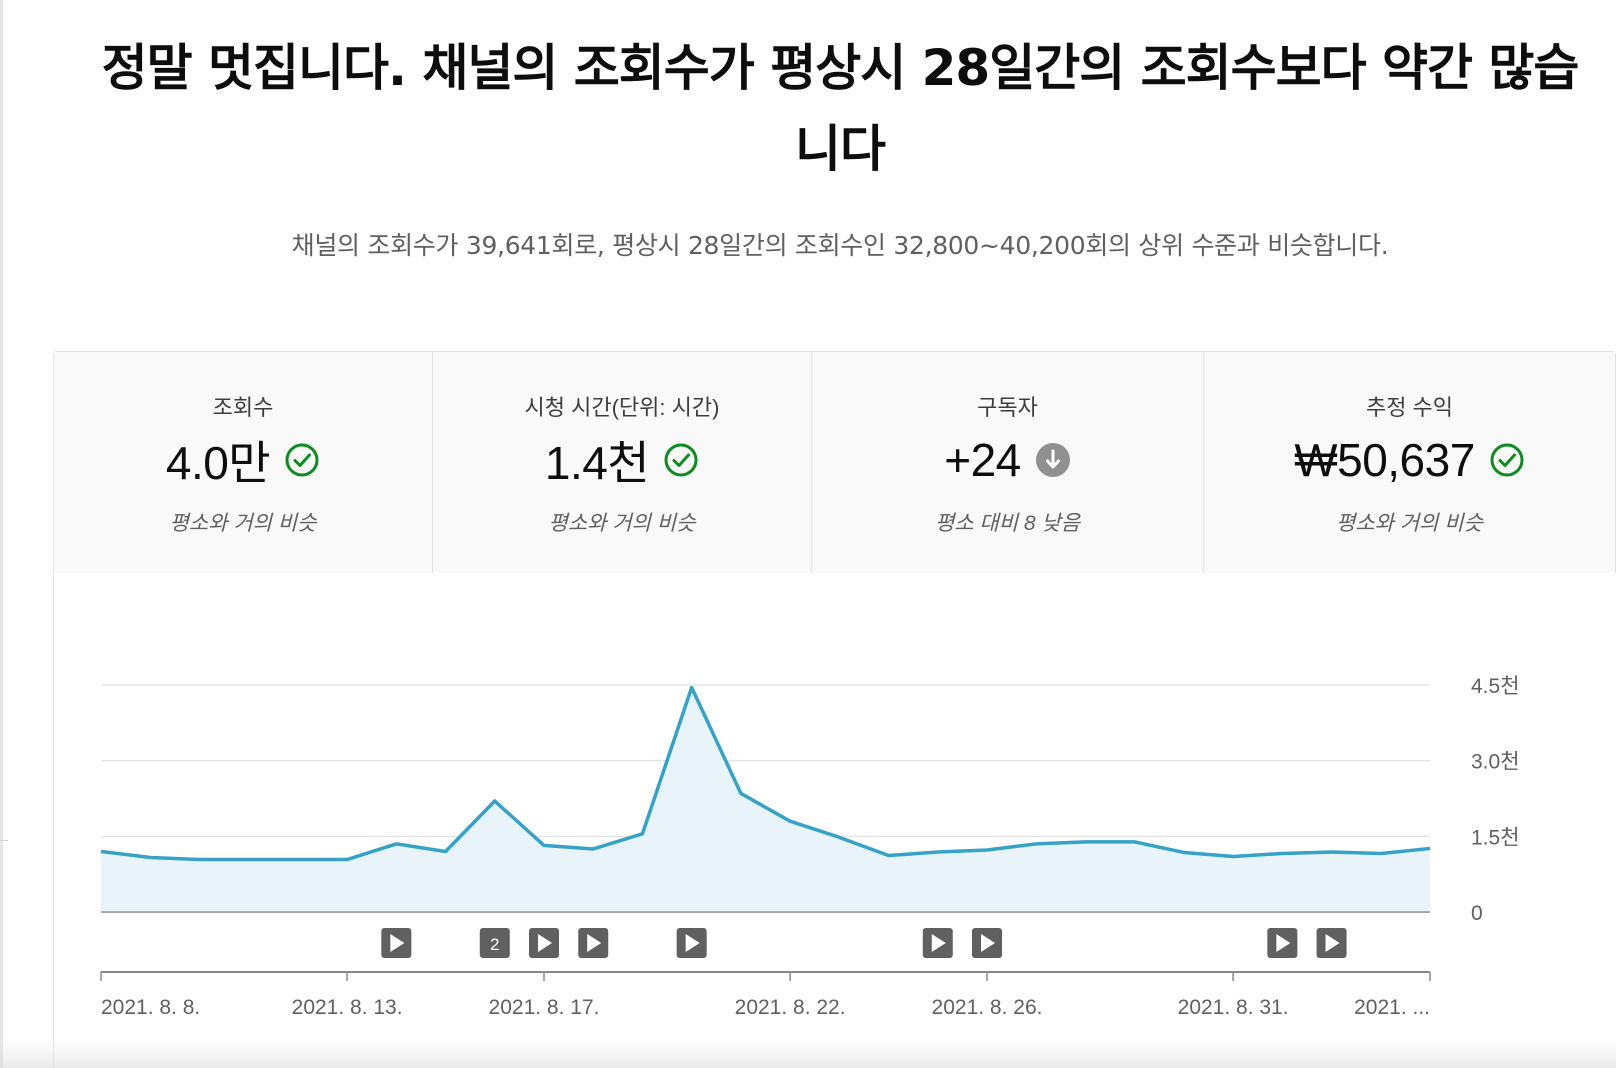 This screenshot has width=1616, height=1068. Describe the element at coordinates (218, 463) in the screenshot. I see `tab-views-value: 4.0만` at that location.